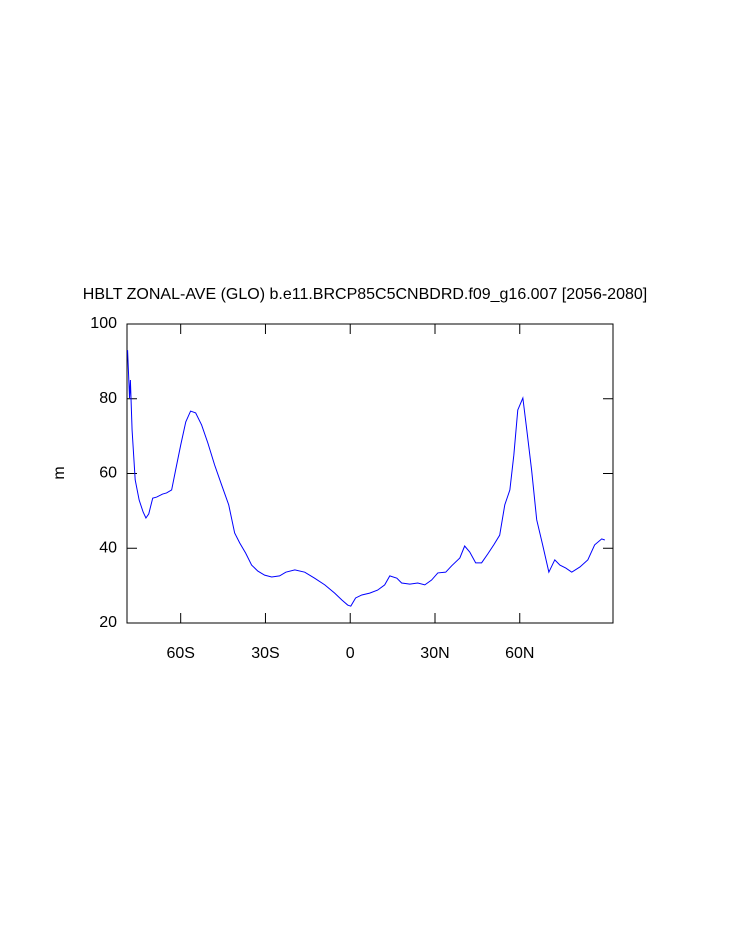  Describe the element at coordinates (59, 472) in the screenshot. I see `y-axis-label: m` at that location.